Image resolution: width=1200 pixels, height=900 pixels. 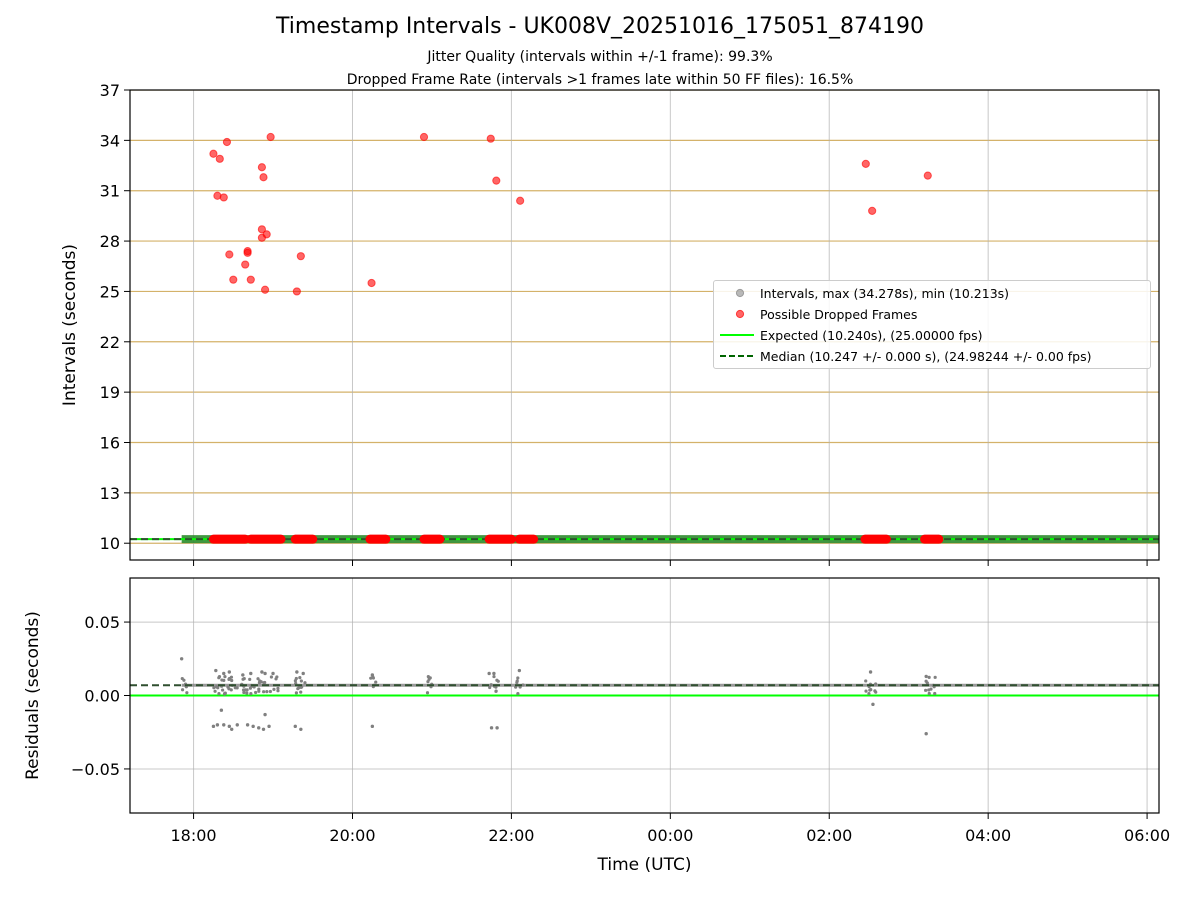 What do you see at coordinates (737, 335) in the screenshot?
I see `legend-line-expected` at bounding box center [737, 335].